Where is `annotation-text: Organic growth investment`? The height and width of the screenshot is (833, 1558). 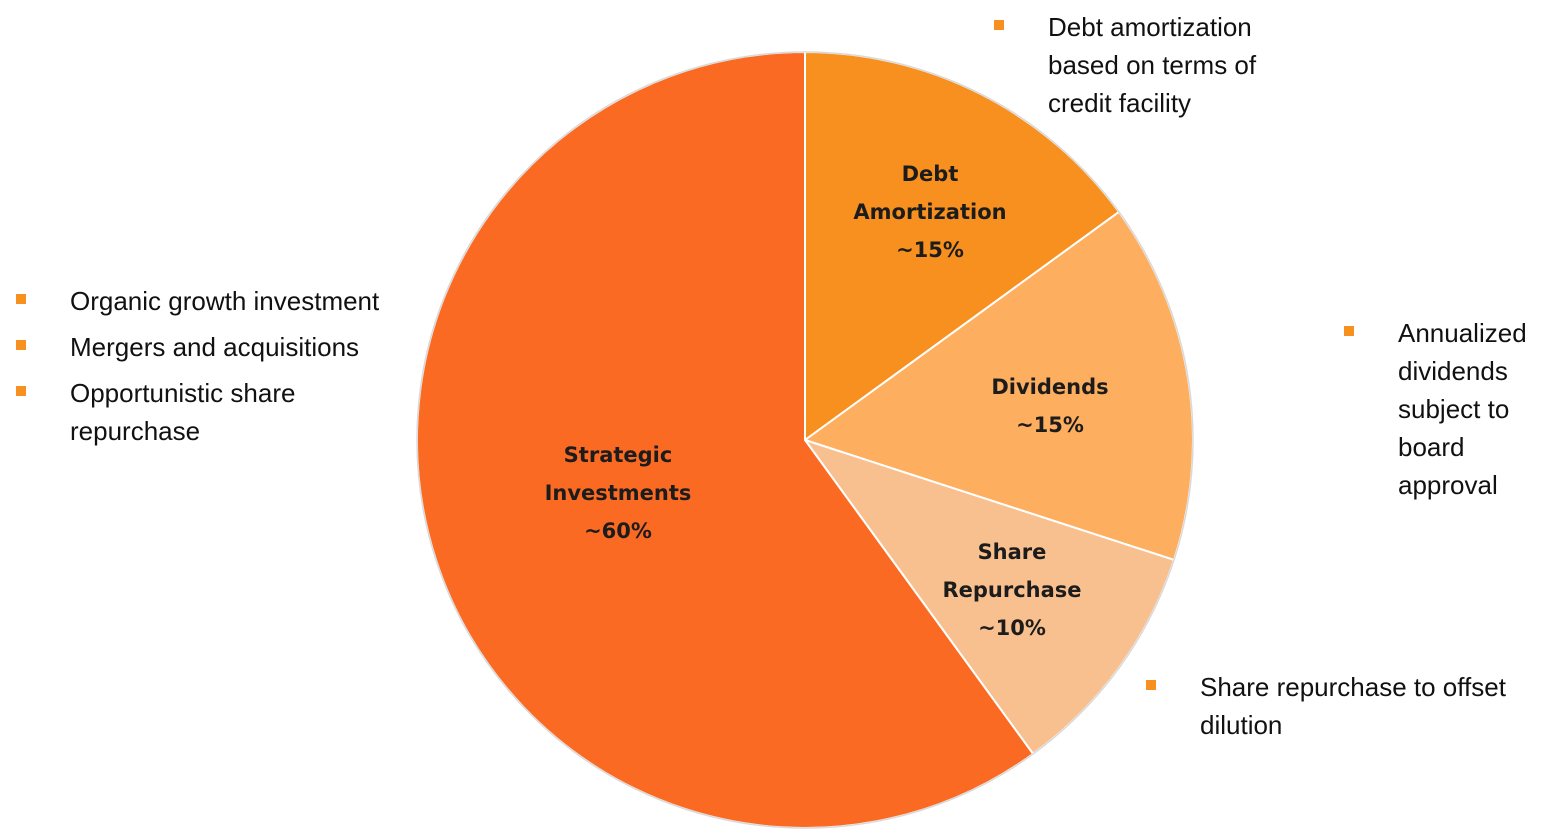
annotation-text: Organic growth investment is located at coordinates (225, 301).